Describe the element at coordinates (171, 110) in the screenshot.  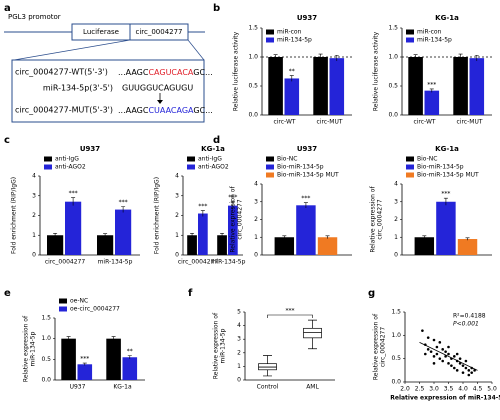
I see `seq-site: CUAACAGA` at that location.